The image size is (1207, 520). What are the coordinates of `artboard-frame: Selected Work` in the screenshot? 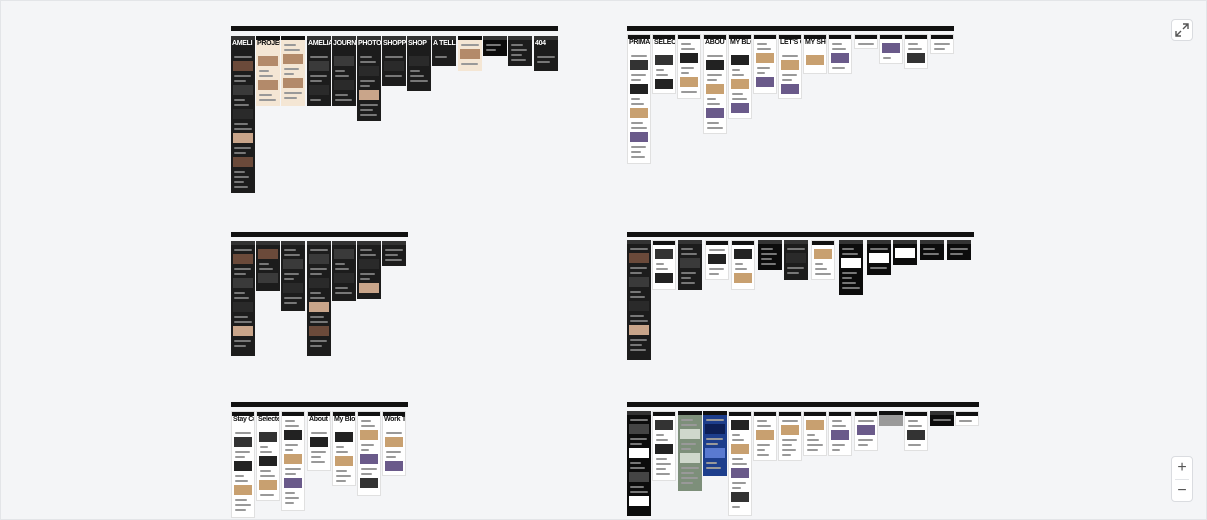 It's located at (268, 456).